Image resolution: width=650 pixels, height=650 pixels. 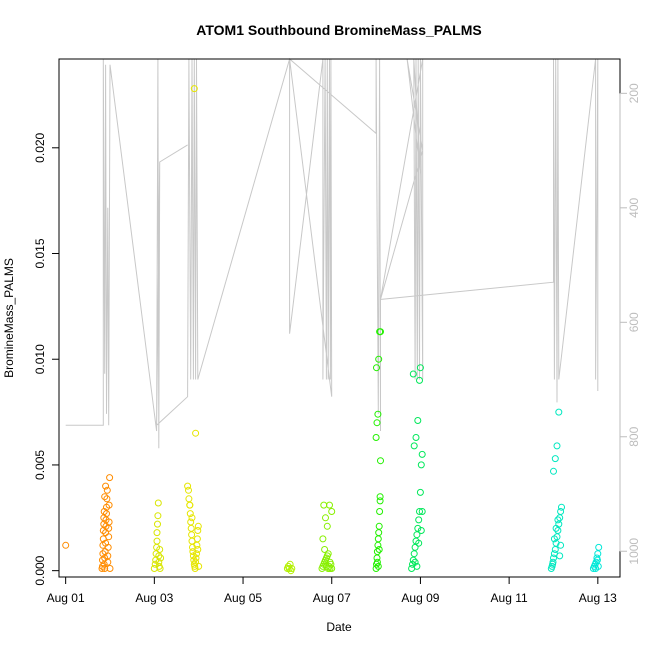 I want to click on y2-tick-label: 600, so click(x=634, y=322).